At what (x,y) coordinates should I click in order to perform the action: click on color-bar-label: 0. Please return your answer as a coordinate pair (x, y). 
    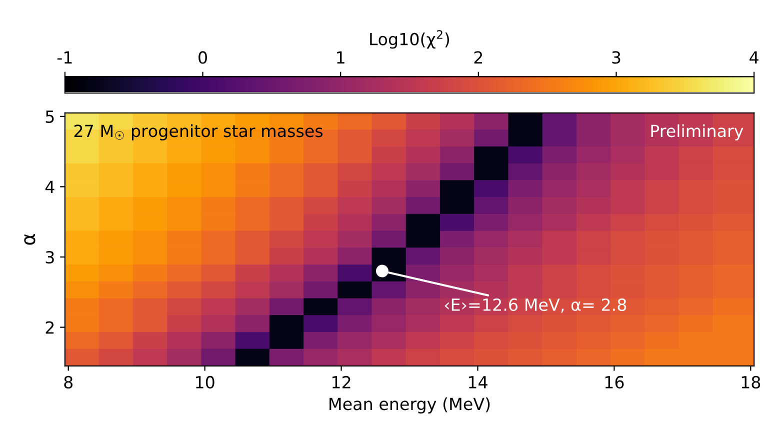
    Looking at the image, I should click on (202, 57).